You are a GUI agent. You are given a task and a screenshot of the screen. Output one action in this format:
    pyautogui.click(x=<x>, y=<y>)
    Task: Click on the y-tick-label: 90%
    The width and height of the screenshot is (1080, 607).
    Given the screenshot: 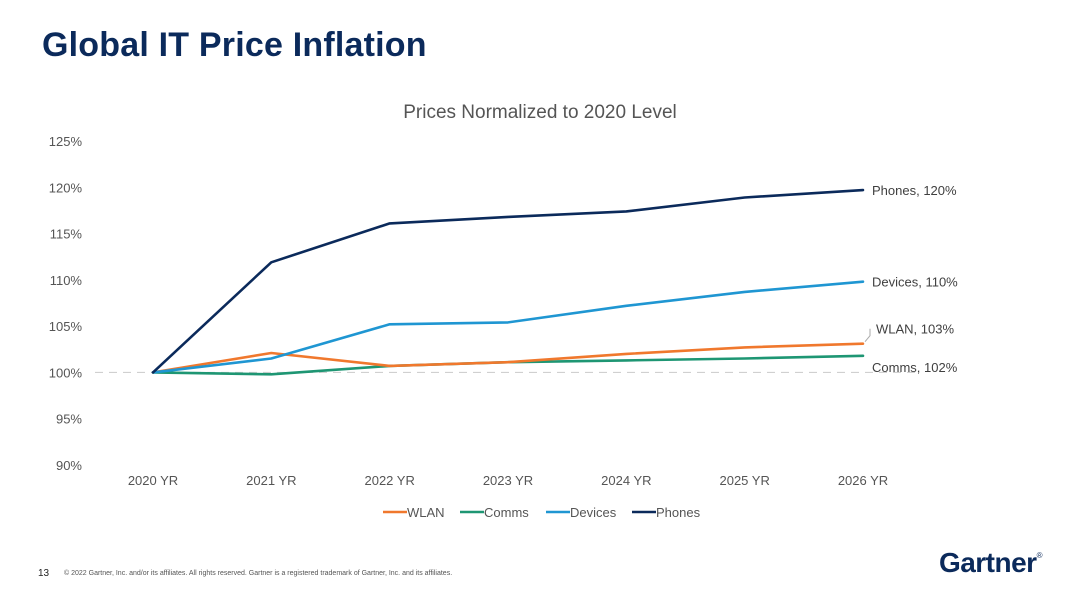 What is the action you would take?
    pyautogui.click(x=69, y=465)
    